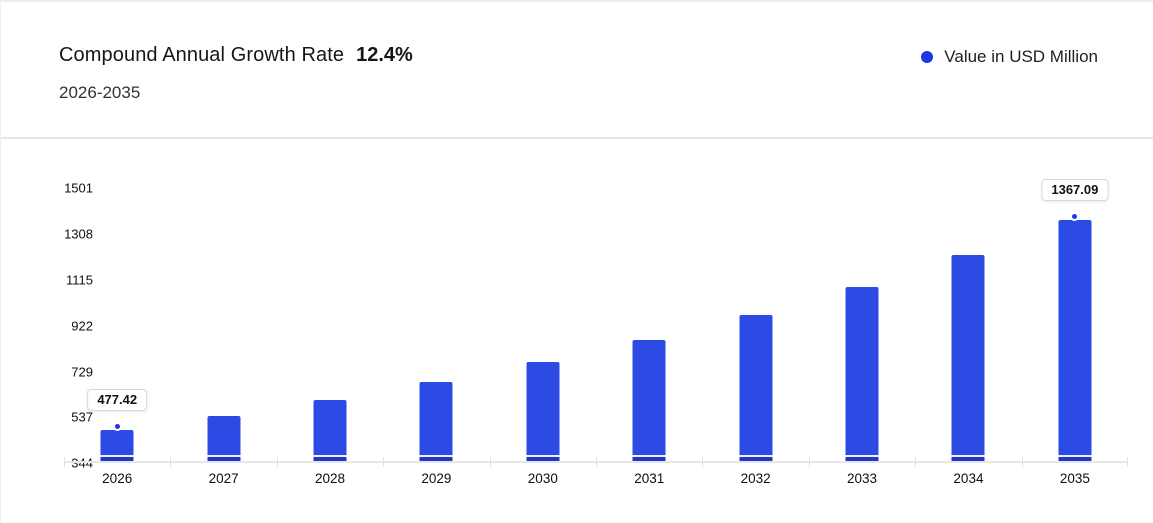  Describe the element at coordinates (436, 421) in the screenshot. I see `bar-2029` at that location.